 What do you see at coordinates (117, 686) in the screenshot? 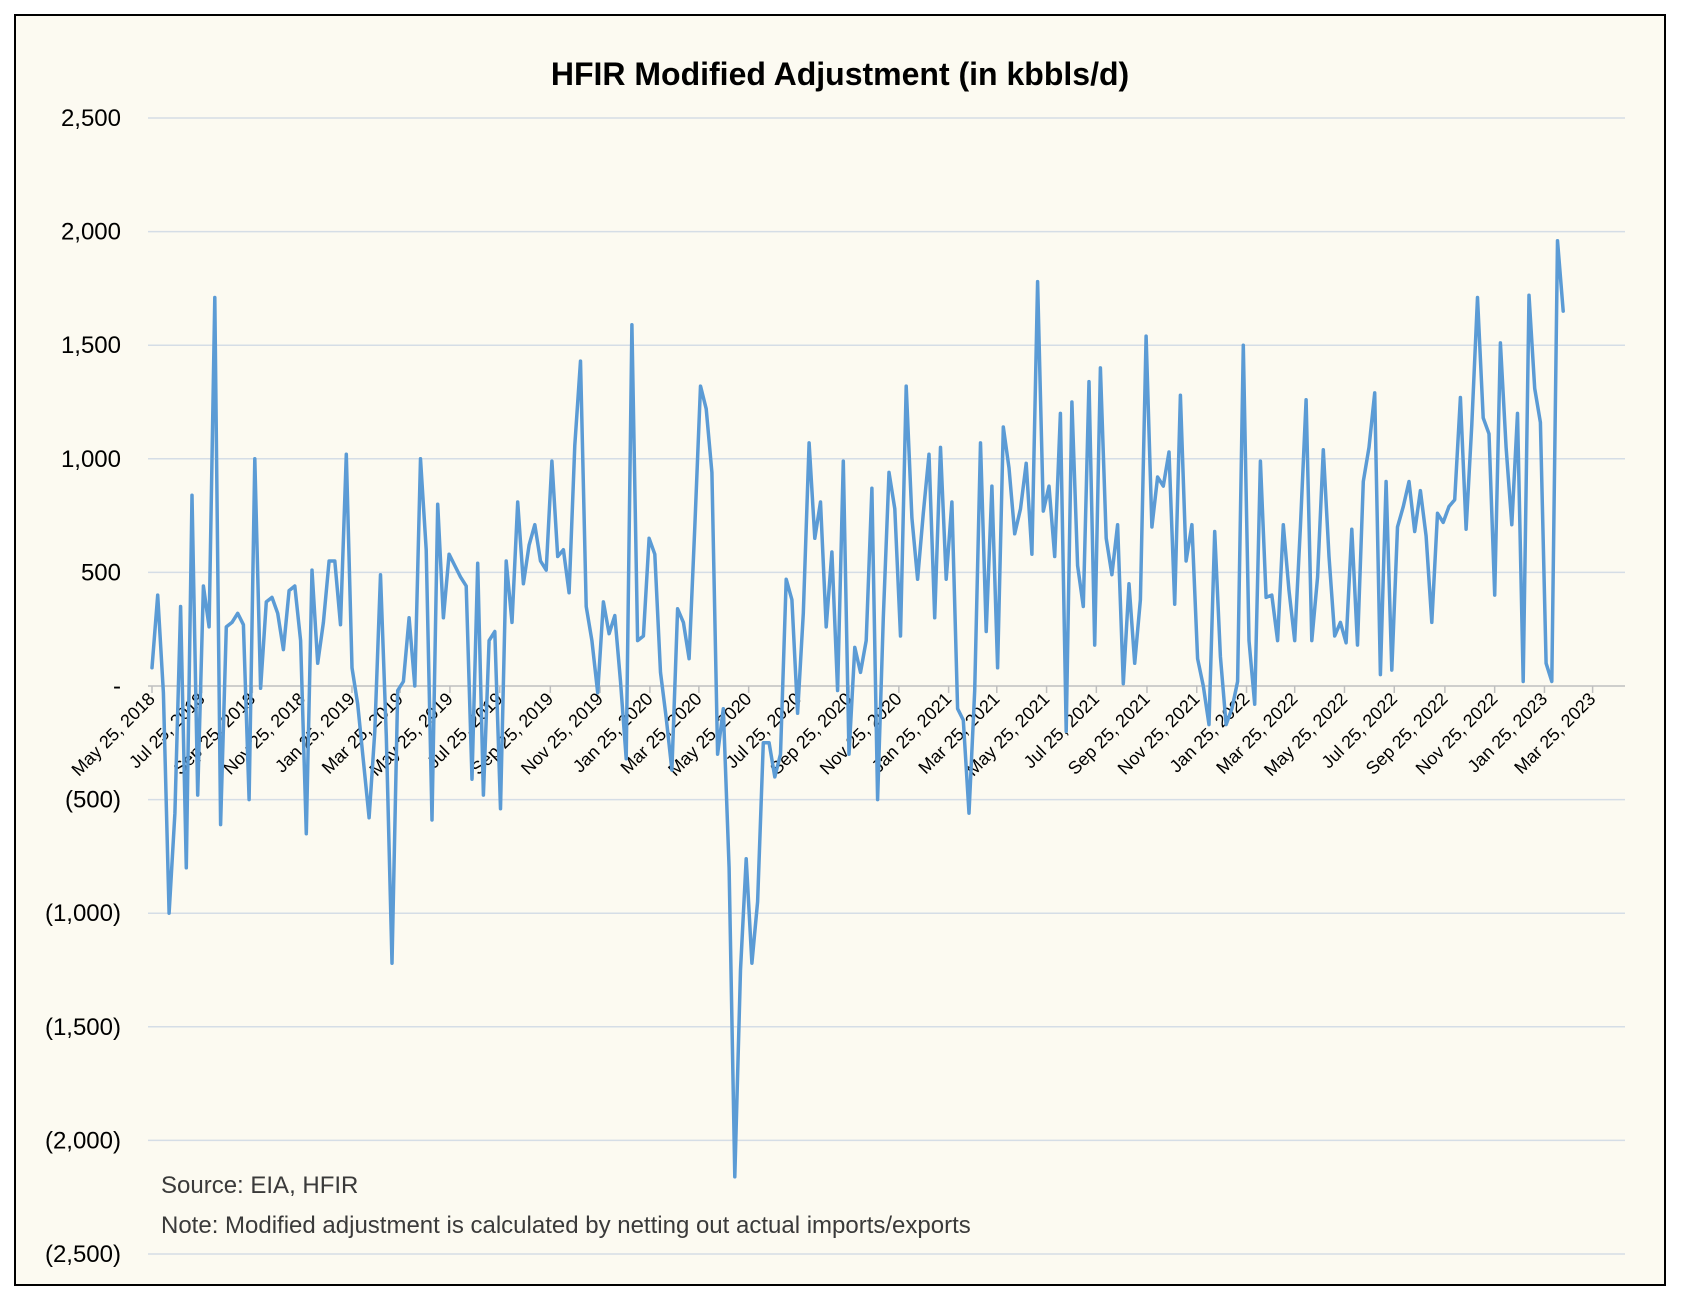
I see `y-tick-label: -` at bounding box center [117, 686].